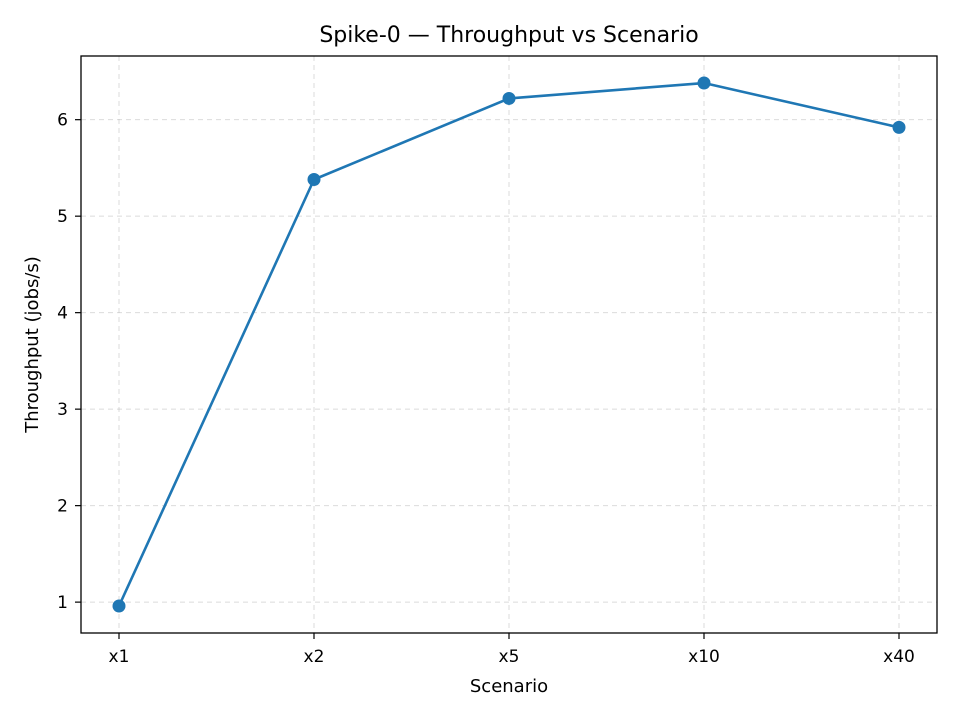  What do you see at coordinates (32, 345) in the screenshot?
I see `y-axis-label: Throughput (jobs/s)` at bounding box center [32, 345].